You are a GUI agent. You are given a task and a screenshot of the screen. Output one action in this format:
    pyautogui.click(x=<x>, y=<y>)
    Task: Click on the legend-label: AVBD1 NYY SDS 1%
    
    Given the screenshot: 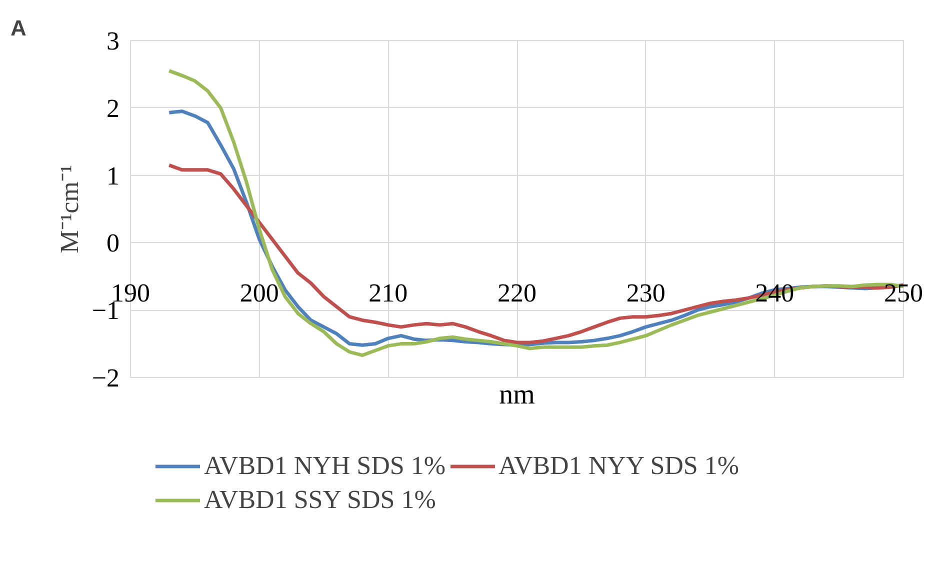 What is the action you would take?
    pyautogui.click(x=619, y=466)
    